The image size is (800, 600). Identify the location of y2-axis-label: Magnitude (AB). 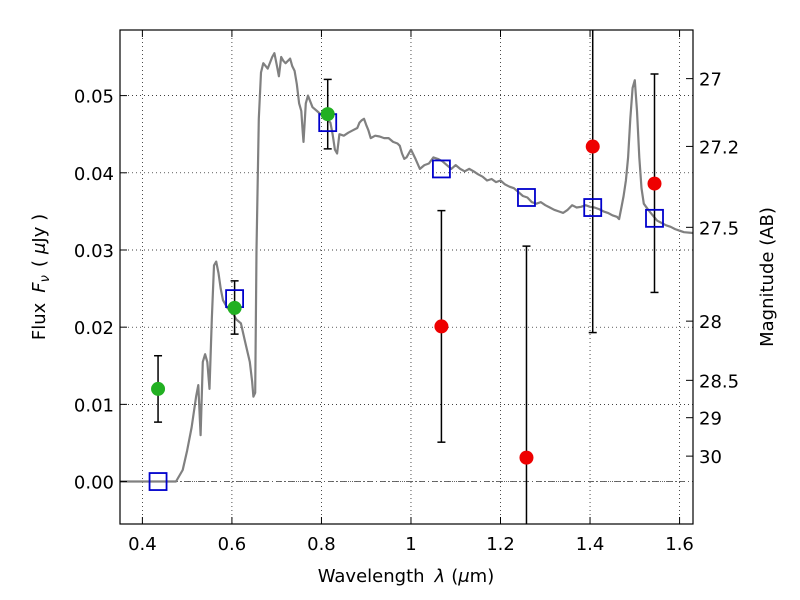
(767, 277).